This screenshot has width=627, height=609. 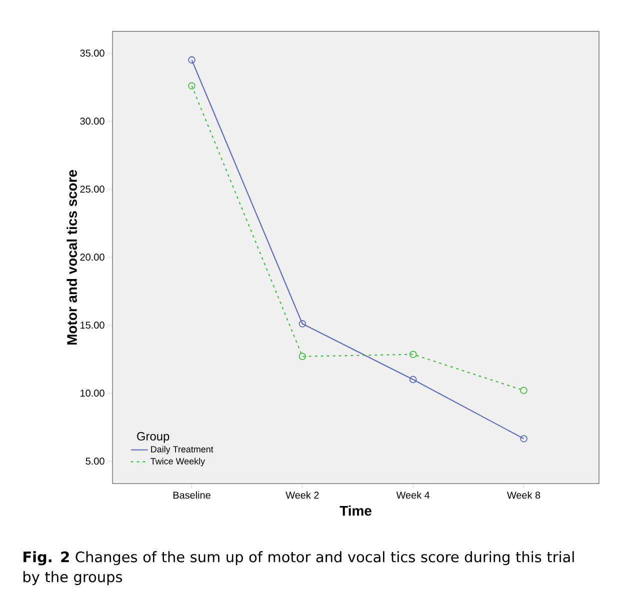 What do you see at coordinates (92, 393) in the screenshot?
I see `y-tick-label: 10.00` at bounding box center [92, 393].